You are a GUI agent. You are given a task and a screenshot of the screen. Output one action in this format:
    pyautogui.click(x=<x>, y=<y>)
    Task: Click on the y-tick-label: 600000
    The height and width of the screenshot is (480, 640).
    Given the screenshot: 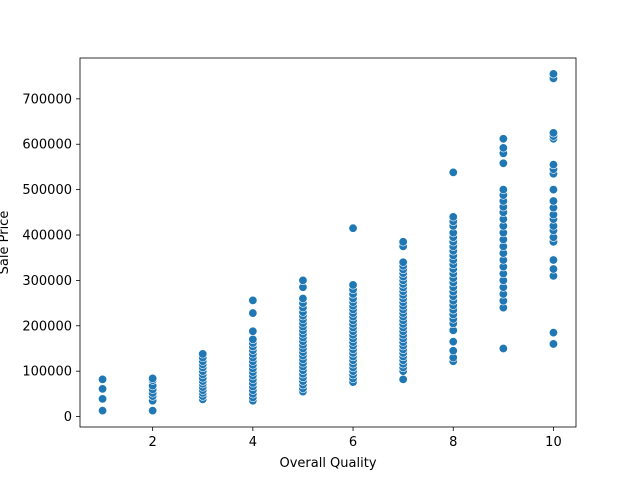 What is the action you would take?
    pyautogui.click(x=47, y=145)
    